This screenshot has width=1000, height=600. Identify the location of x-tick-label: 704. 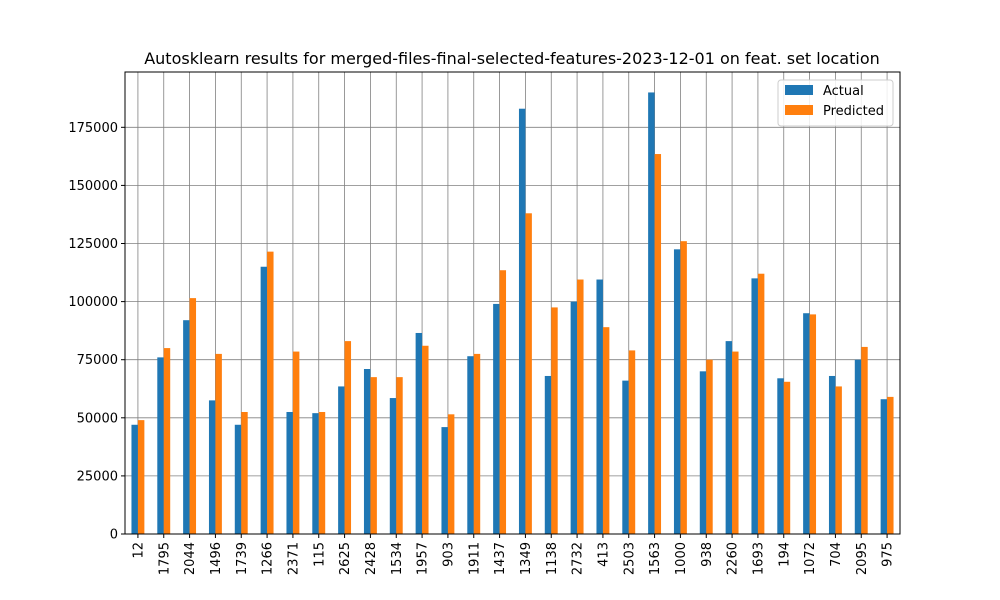
(836, 554).